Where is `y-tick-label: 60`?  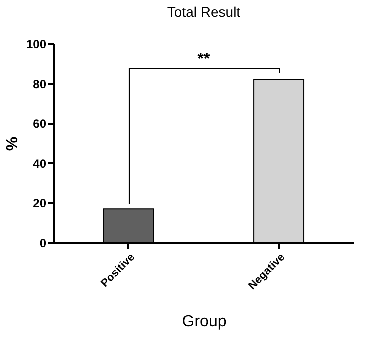
y-tick-label: 60 is located at coordinates (40, 124).